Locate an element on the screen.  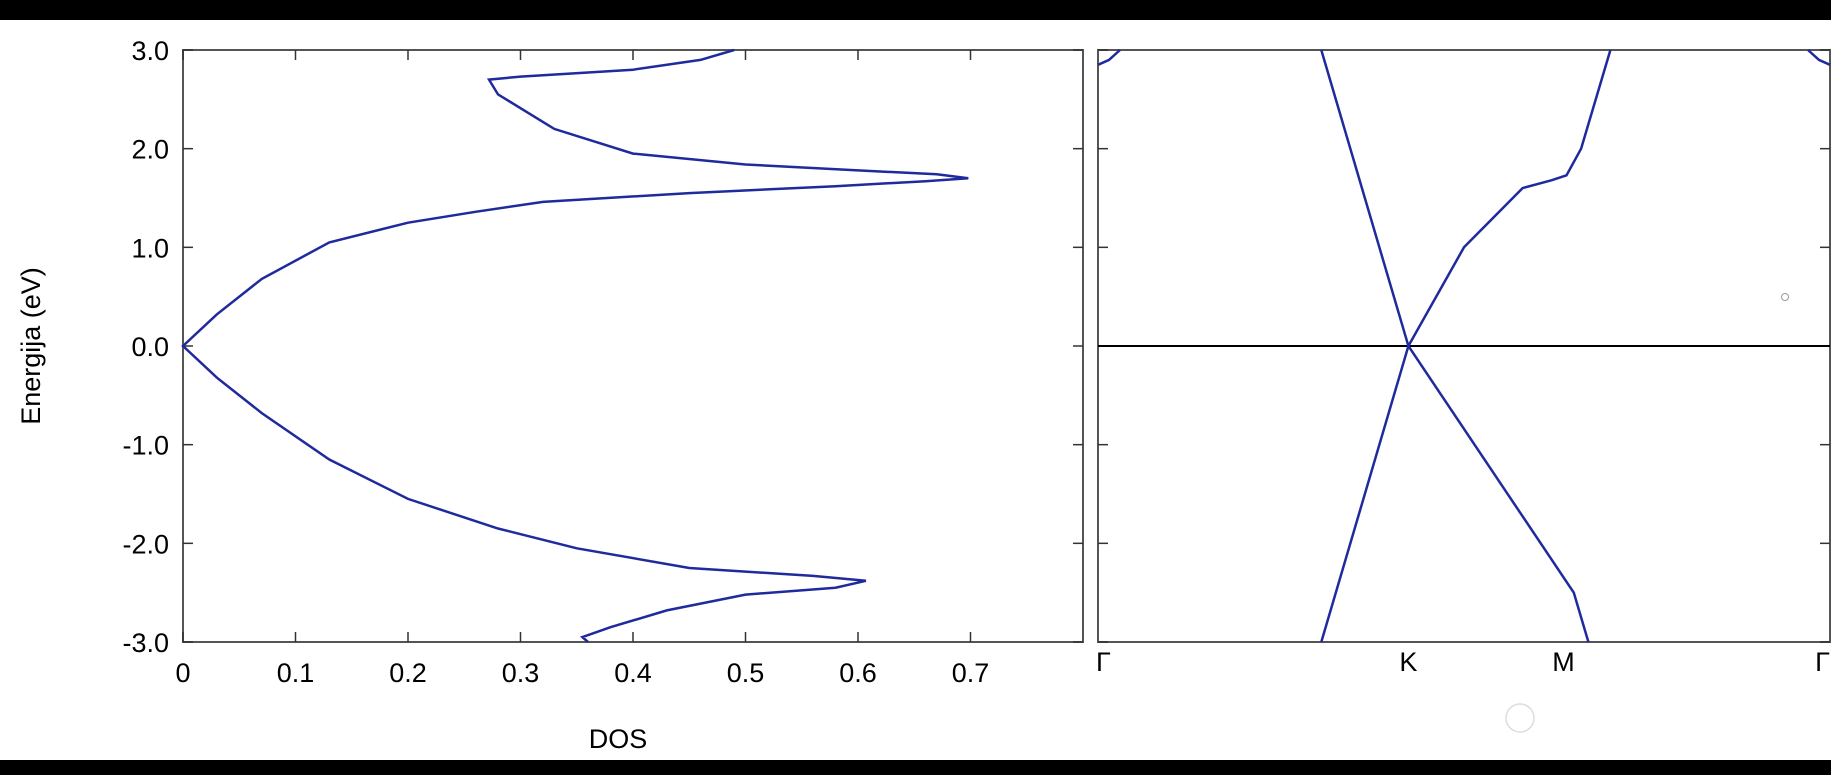
dos-x-tick-label: 0.2 is located at coordinates (408, 673).